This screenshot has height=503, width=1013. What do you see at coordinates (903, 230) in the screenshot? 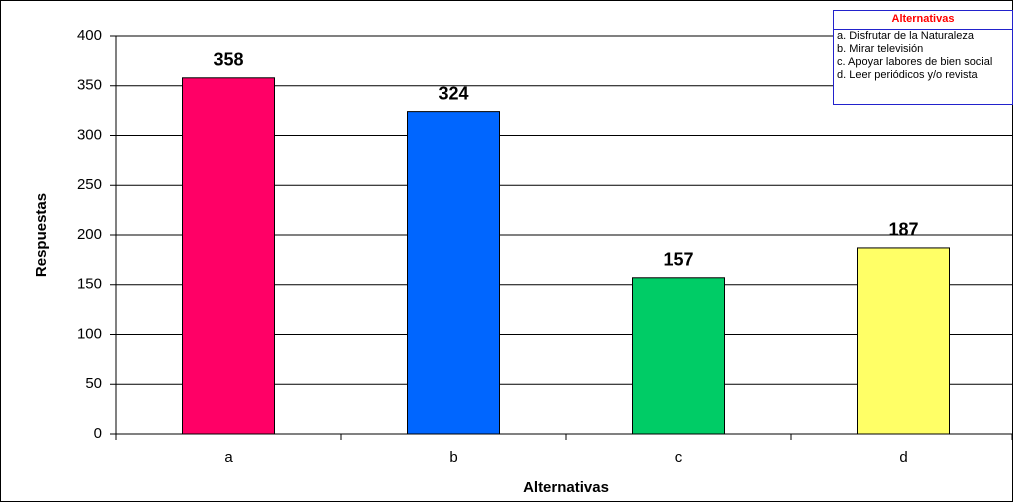
I see `data-label: 187` at bounding box center [903, 230].